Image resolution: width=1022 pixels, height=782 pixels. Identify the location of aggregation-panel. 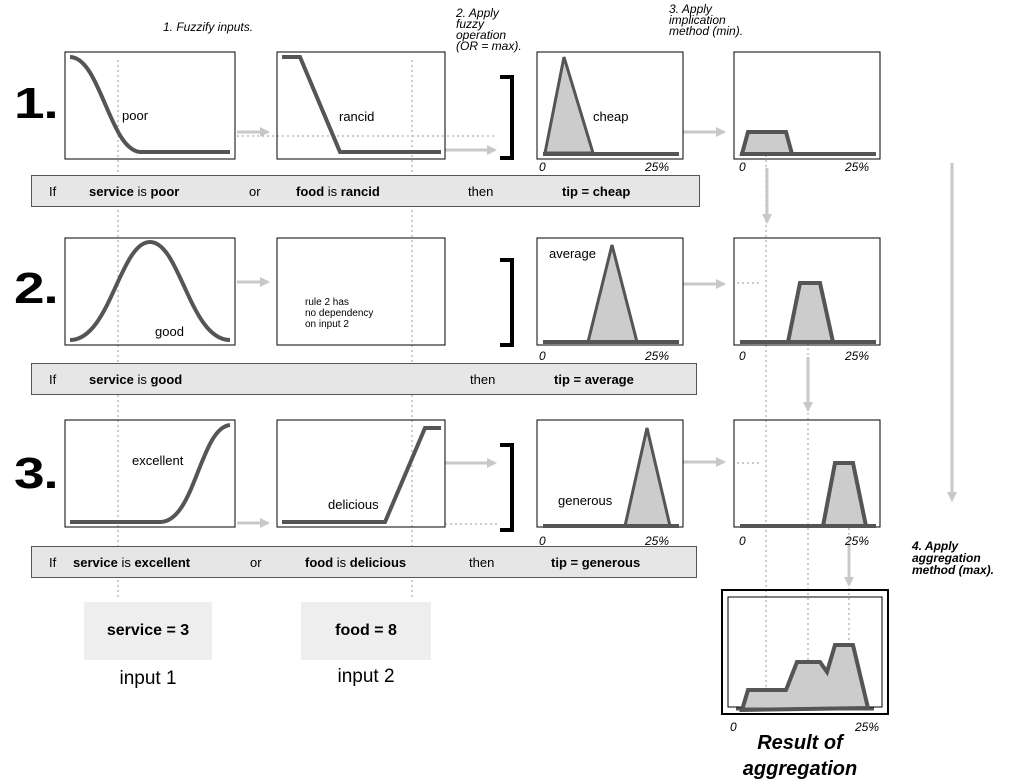
(805, 652).